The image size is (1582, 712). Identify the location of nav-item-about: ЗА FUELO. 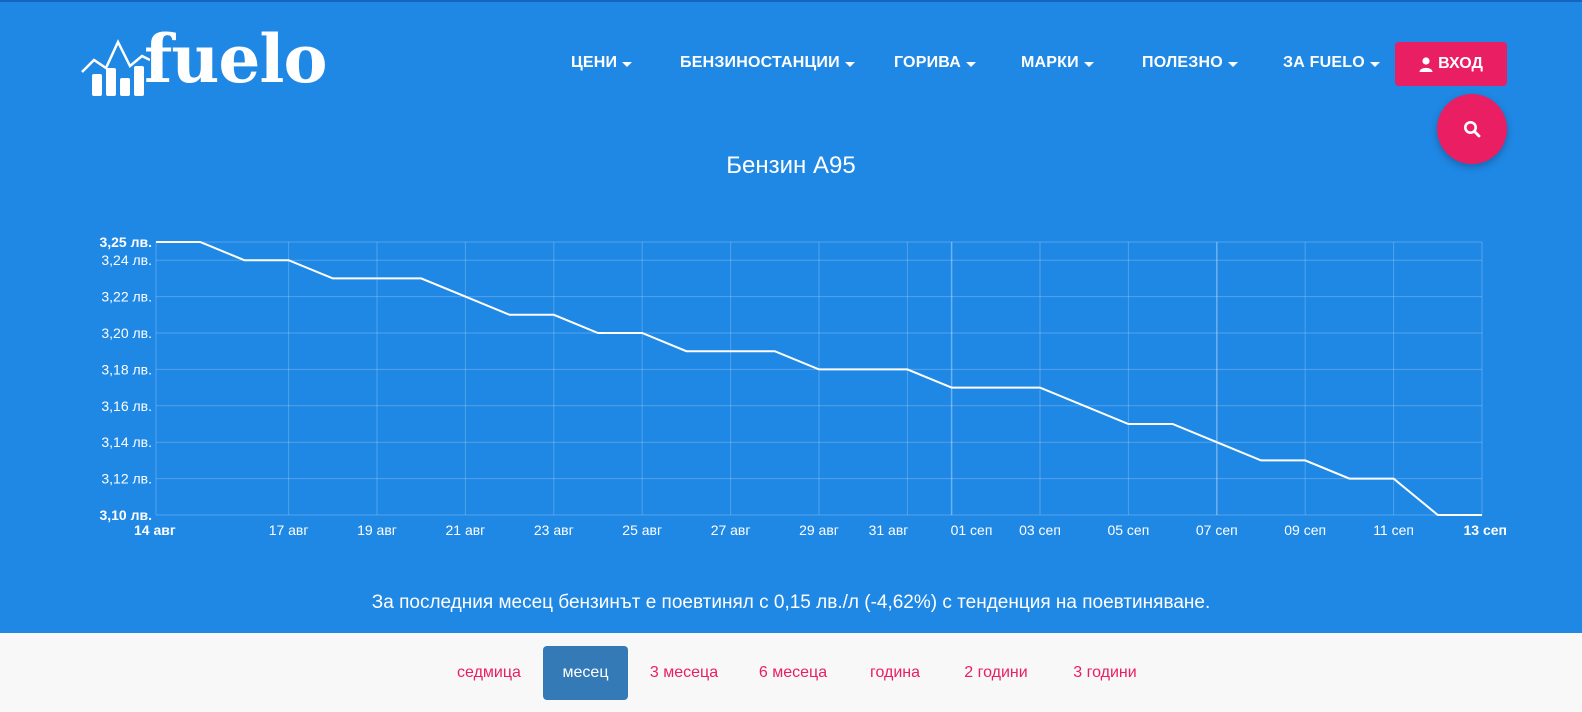
(1331, 63).